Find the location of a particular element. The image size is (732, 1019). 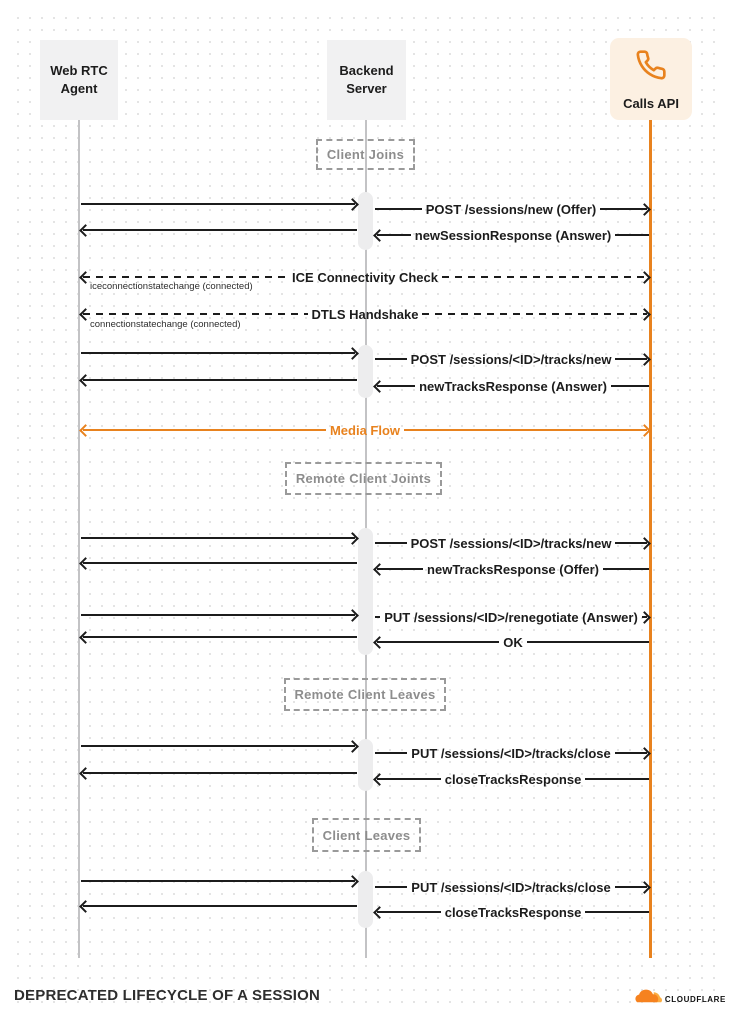

message-label: POST /sessions/new (Offer) is located at coordinates (511, 209).